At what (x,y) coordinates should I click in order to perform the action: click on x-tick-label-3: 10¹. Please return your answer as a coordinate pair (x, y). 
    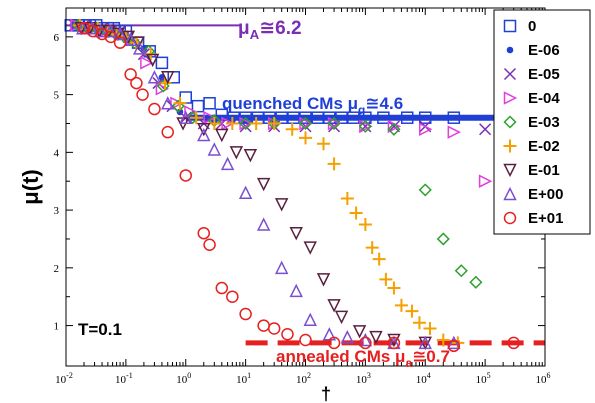
    Looking at the image, I should click on (243, 378).